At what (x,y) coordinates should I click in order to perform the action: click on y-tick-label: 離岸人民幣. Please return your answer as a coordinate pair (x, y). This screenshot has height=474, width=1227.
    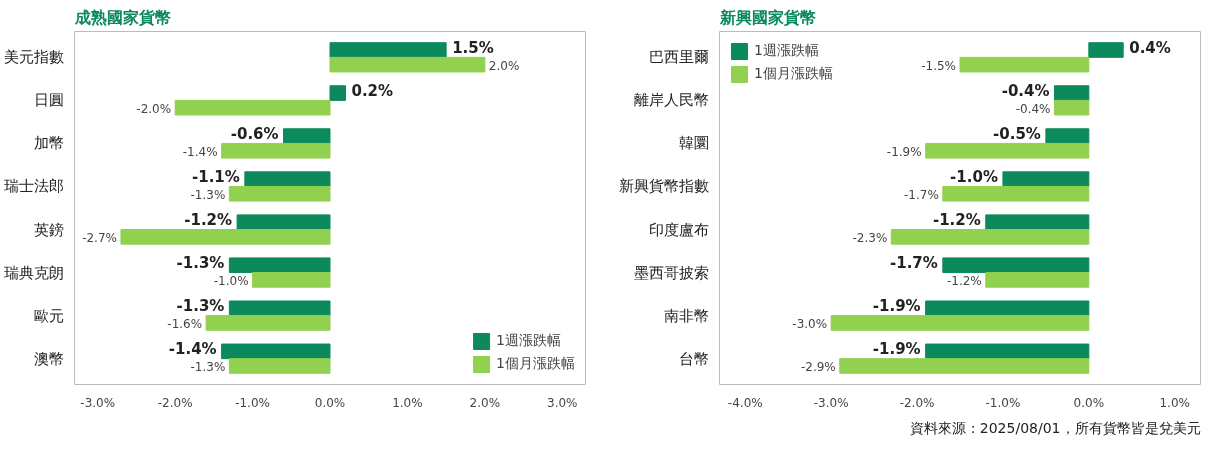
    Looking at the image, I should click on (671, 100).